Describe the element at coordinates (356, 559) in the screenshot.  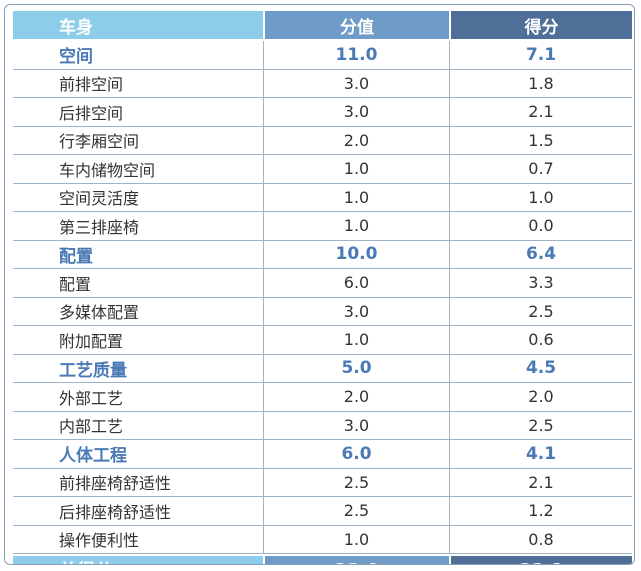
I see `total-max-score: 32.0` at that location.